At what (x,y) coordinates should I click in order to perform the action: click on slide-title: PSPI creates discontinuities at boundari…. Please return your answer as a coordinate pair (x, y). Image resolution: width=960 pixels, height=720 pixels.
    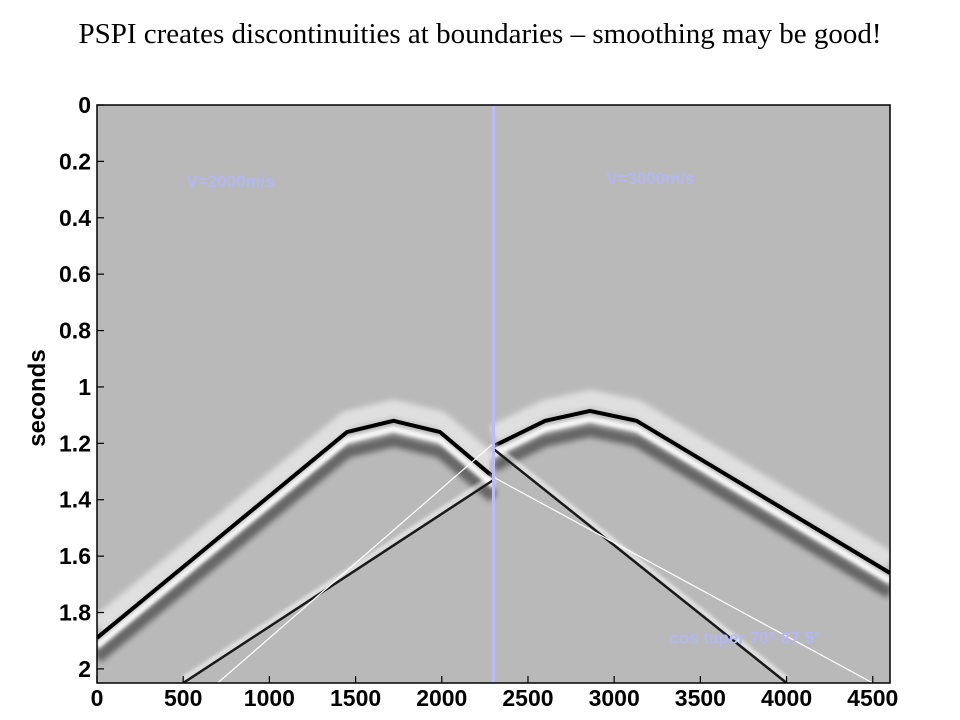
    Looking at the image, I should click on (480, 34).